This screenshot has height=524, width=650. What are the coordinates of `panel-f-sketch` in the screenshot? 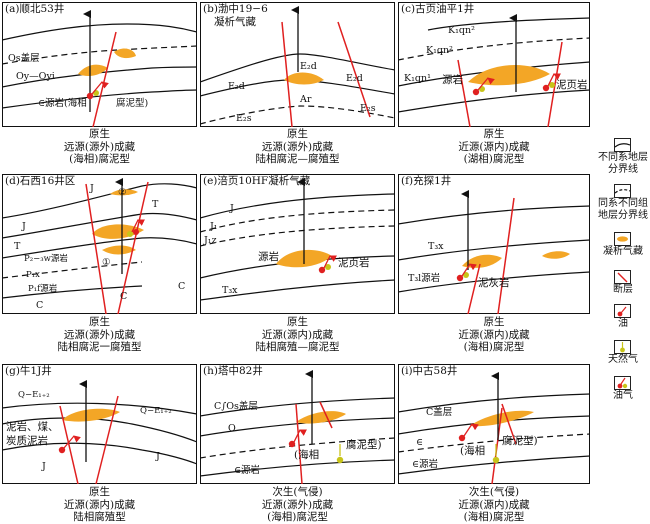 It's located at (494, 244).